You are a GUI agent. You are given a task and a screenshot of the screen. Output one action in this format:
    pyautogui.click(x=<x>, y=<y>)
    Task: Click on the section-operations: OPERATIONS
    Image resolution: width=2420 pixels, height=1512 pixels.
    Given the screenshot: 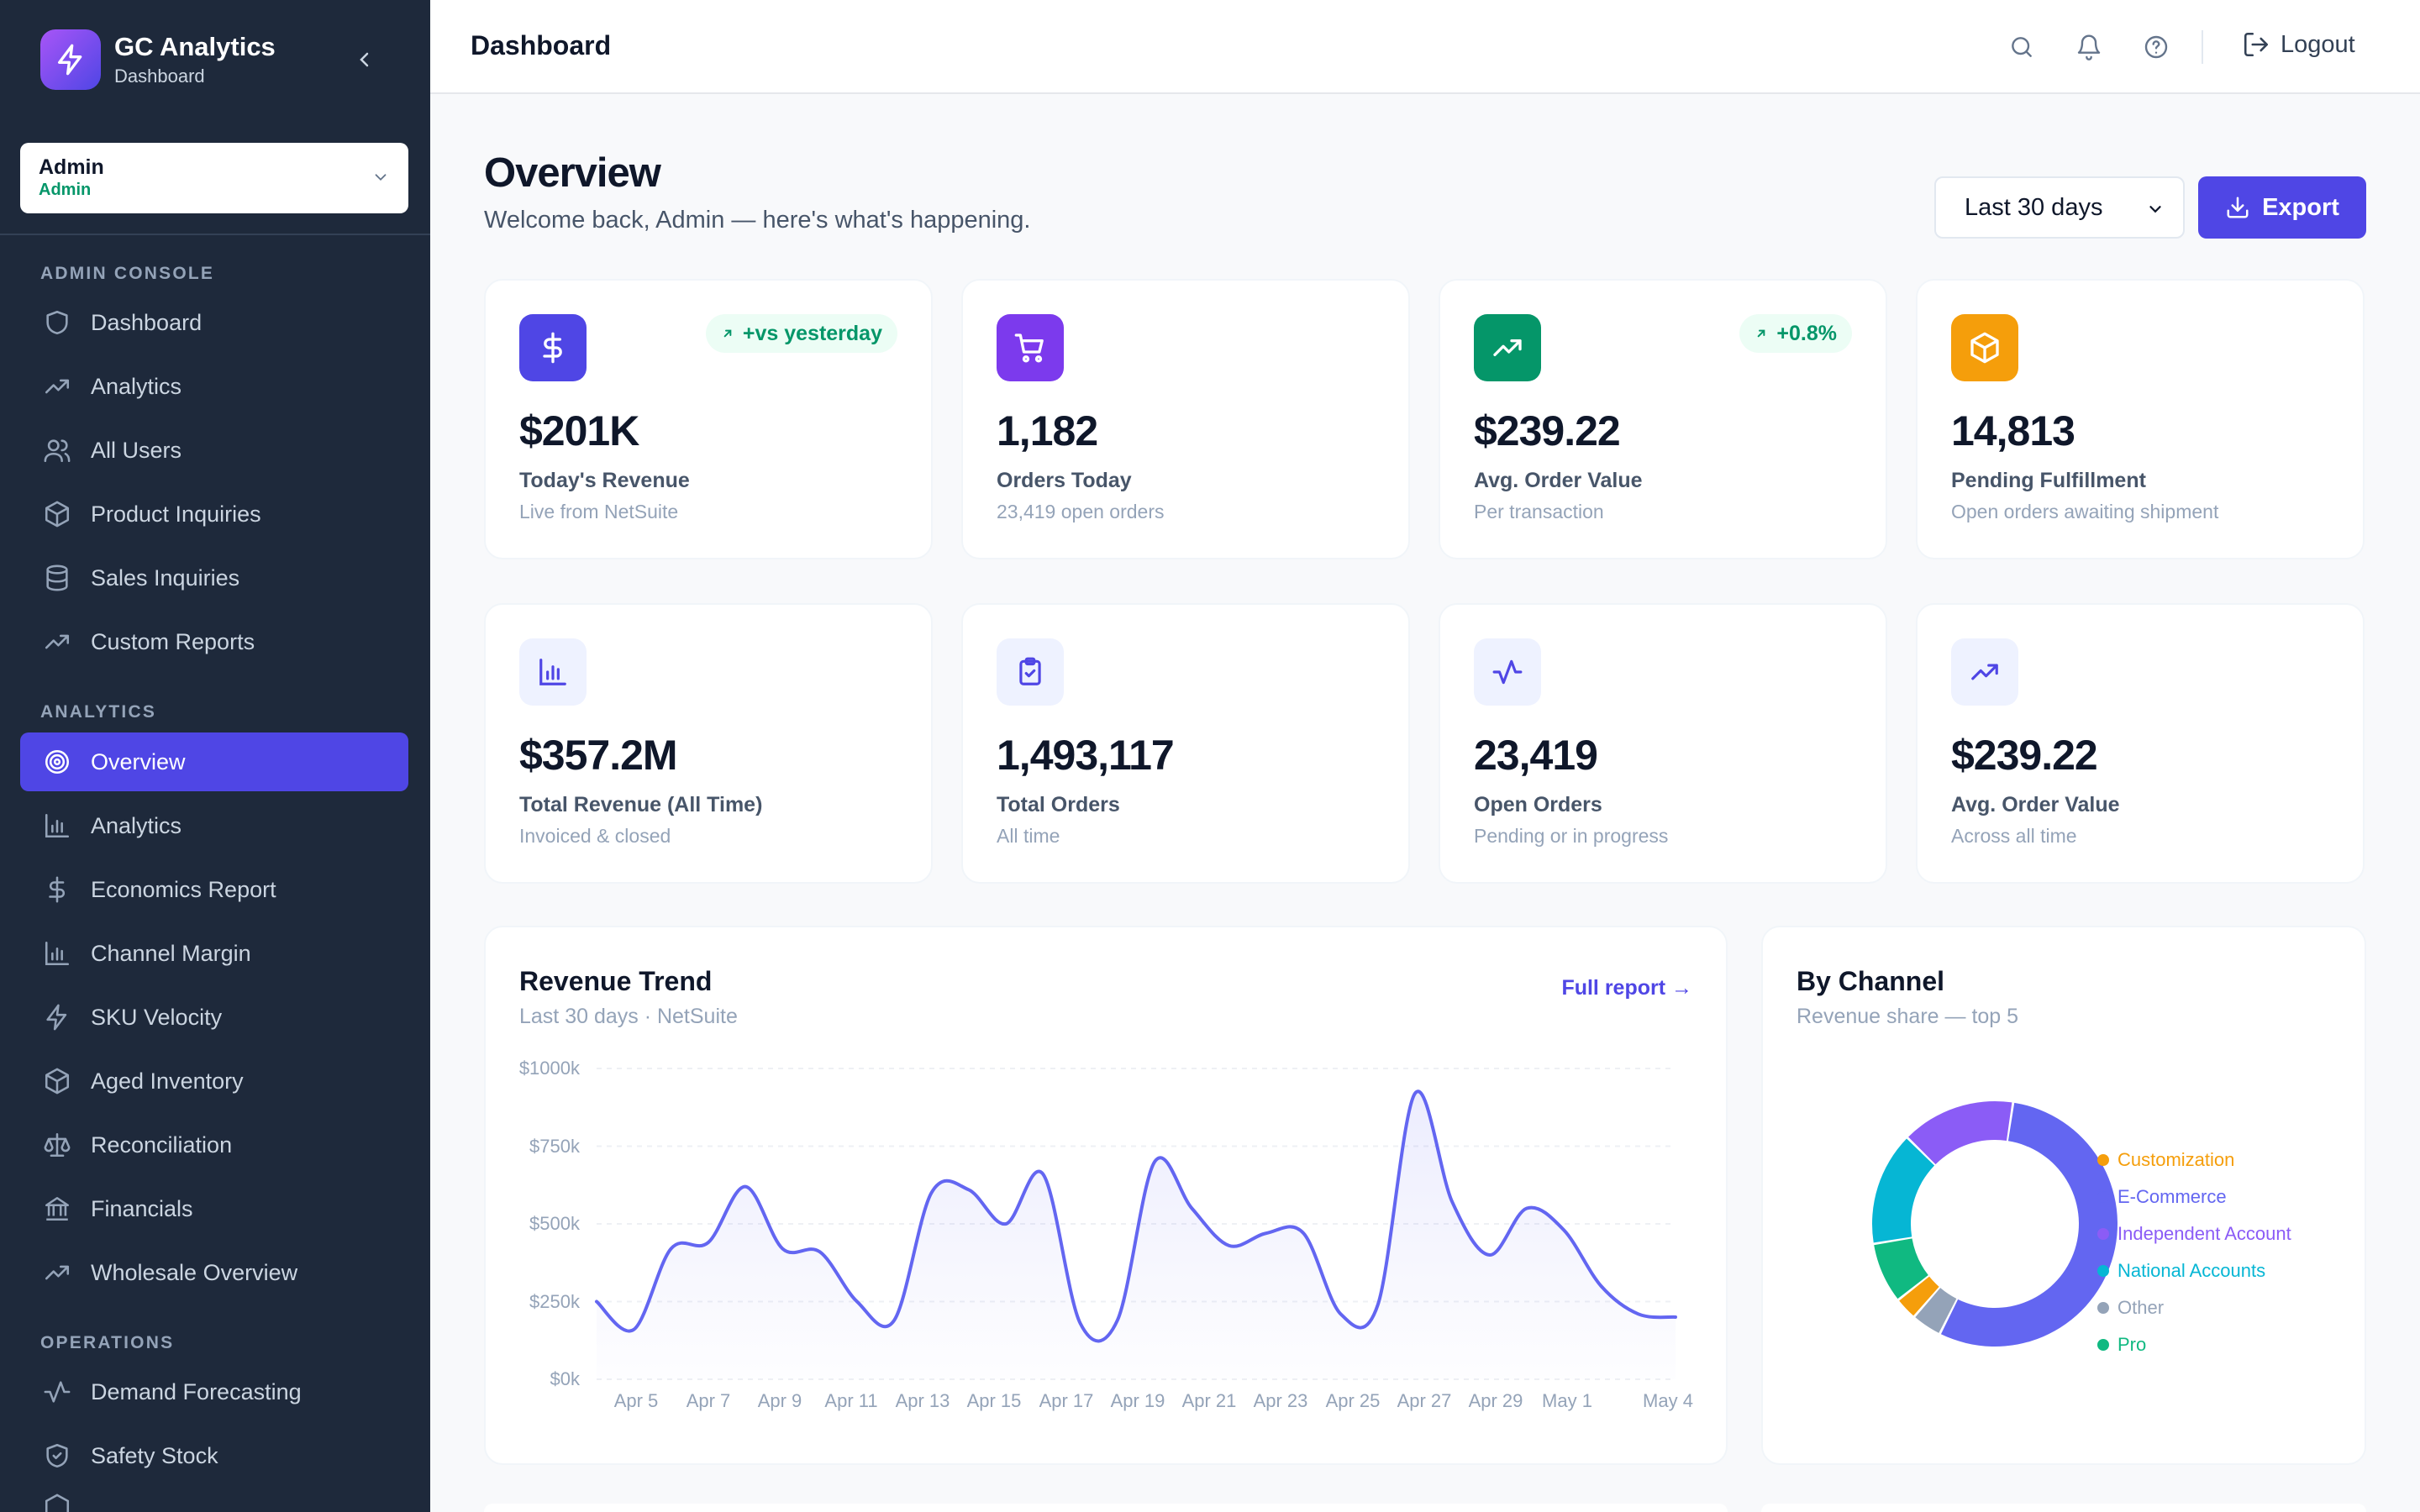 What is the action you would take?
    pyautogui.click(x=107, y=1342)
    